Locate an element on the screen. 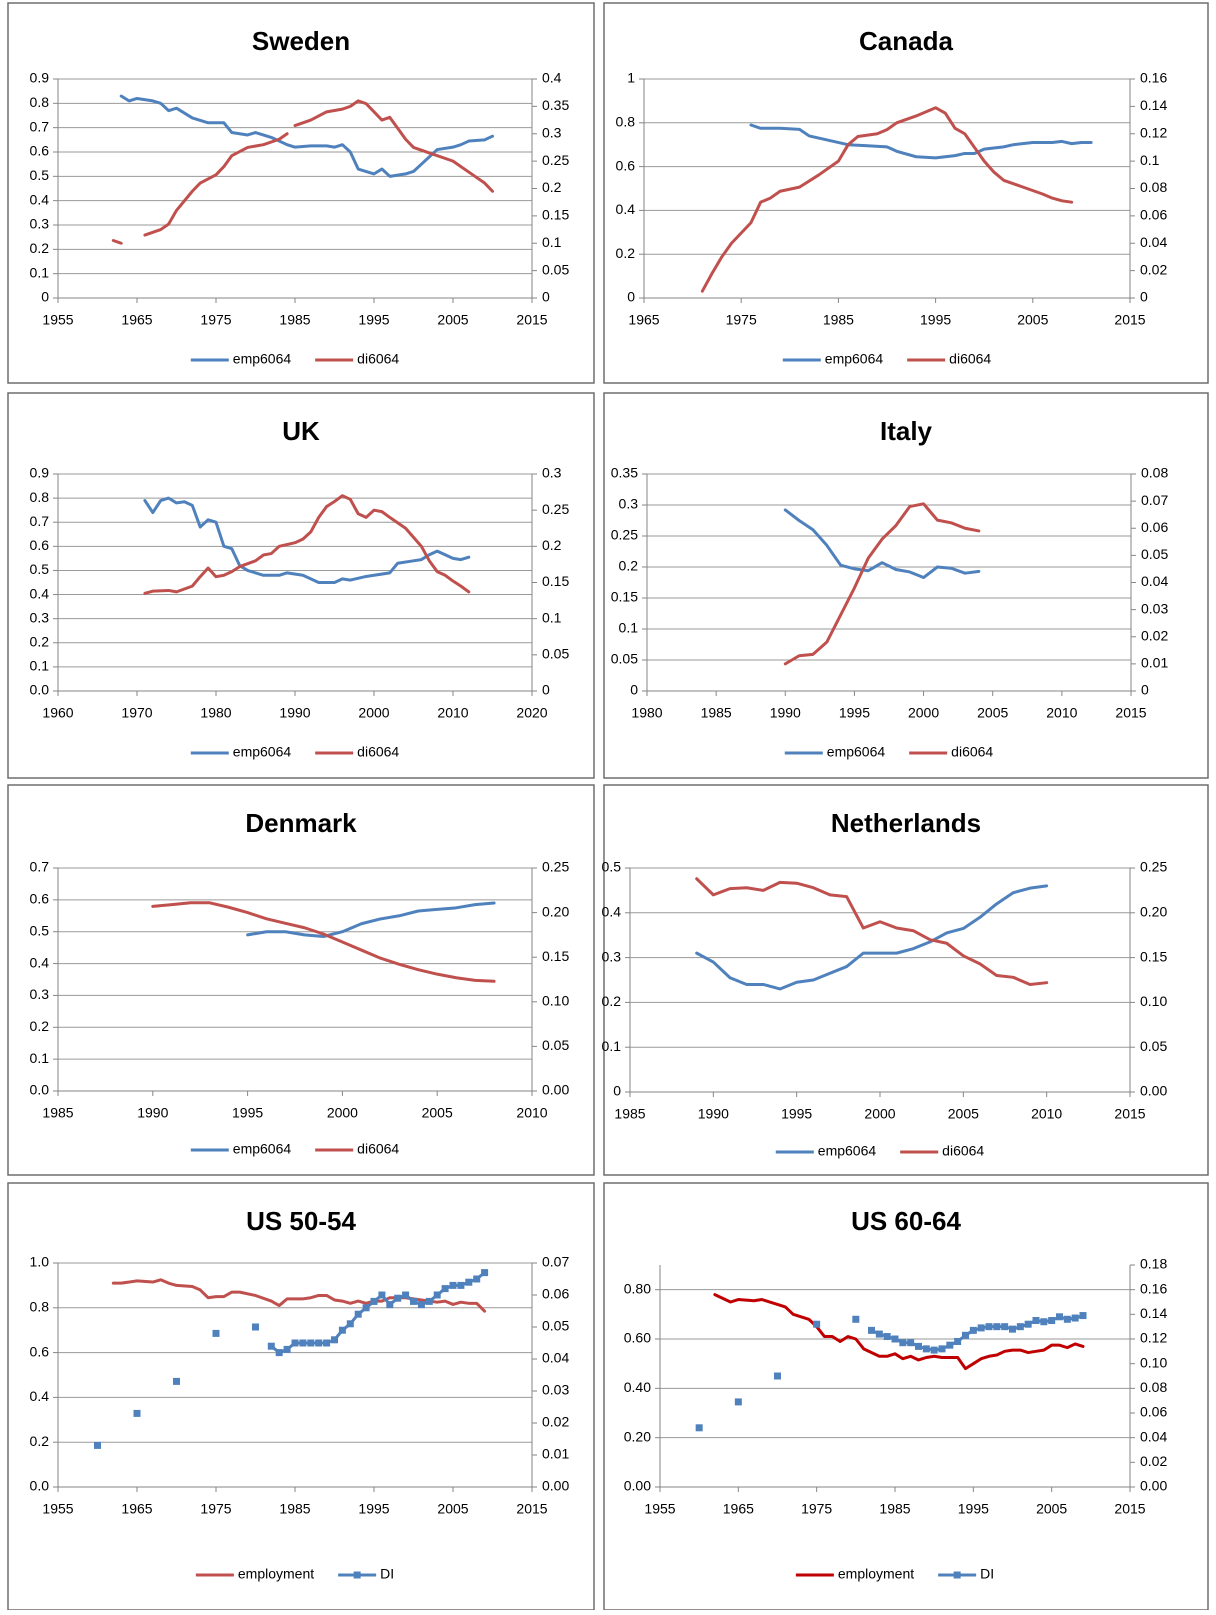  chart-title: Netherlands is located at coordinates (906, 823).